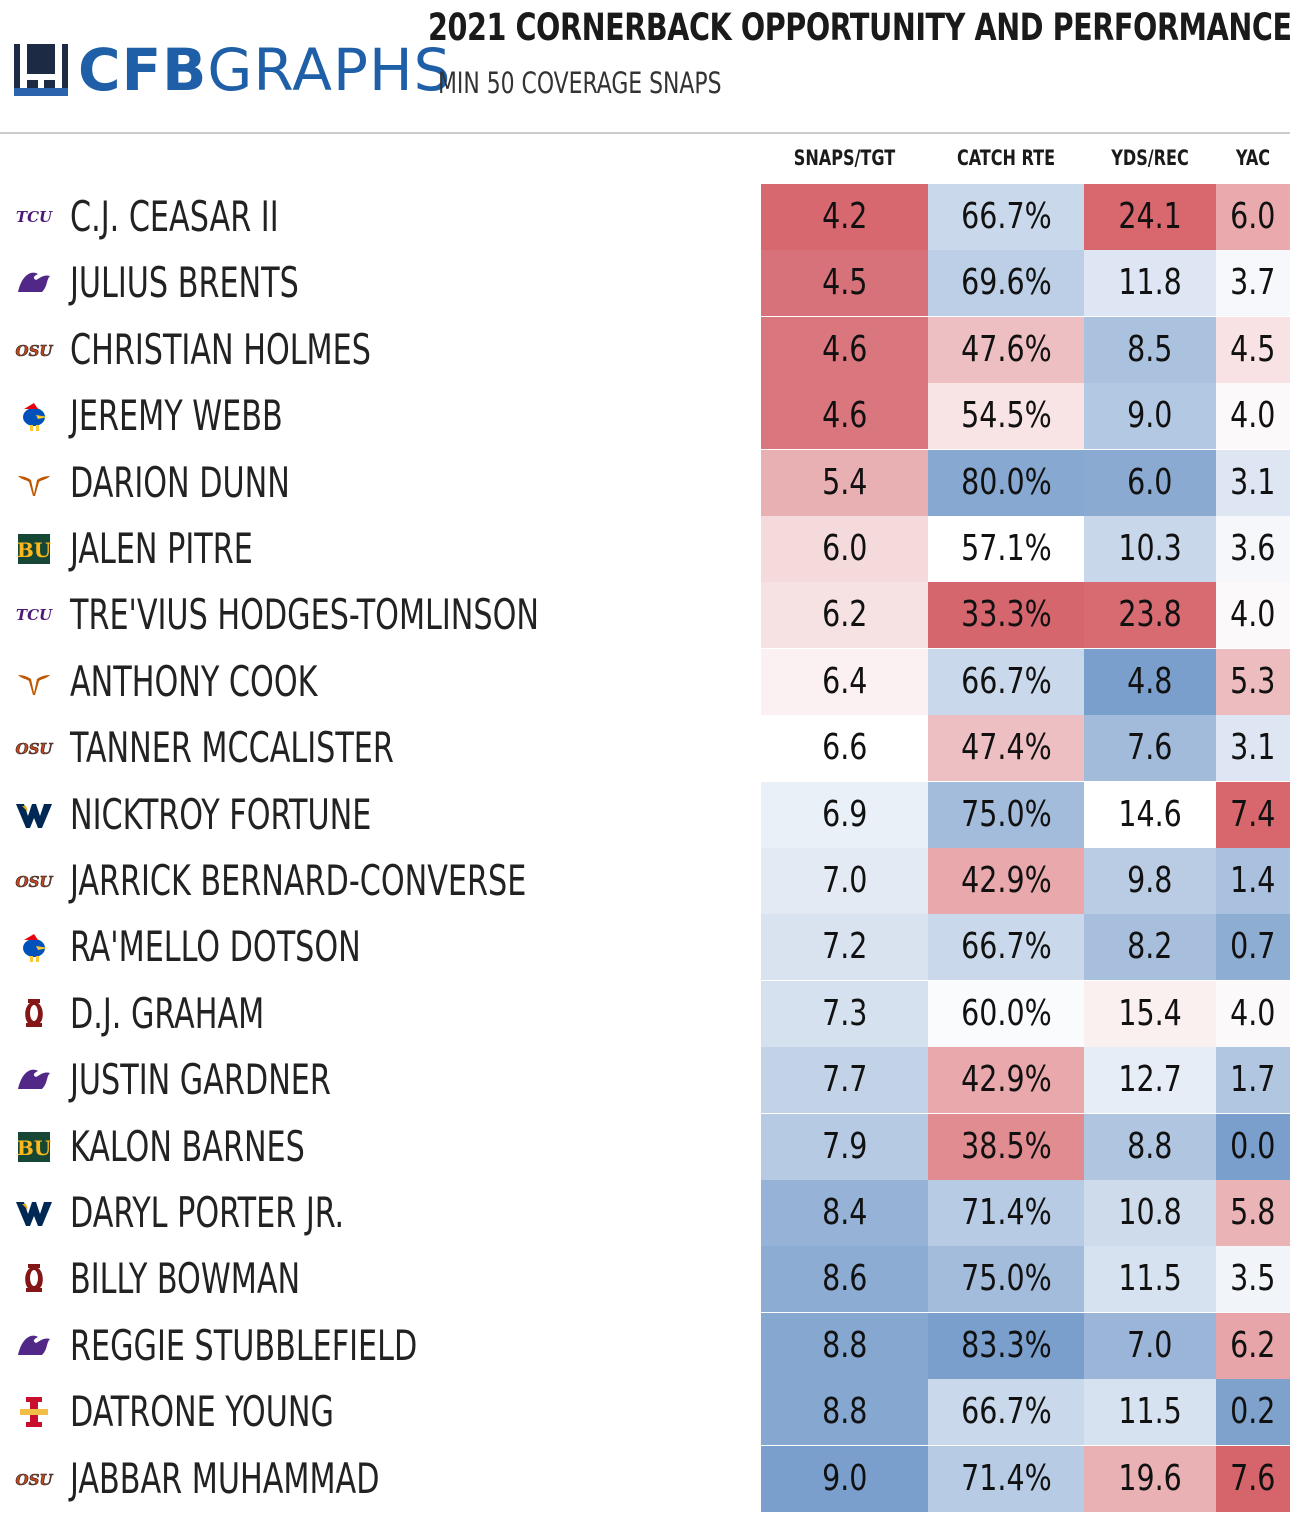 Image resolution: width=1296 pixels, height=1520 pixels. I want to click on player-name: DARYL PORTER JR., so click(207, 1212).